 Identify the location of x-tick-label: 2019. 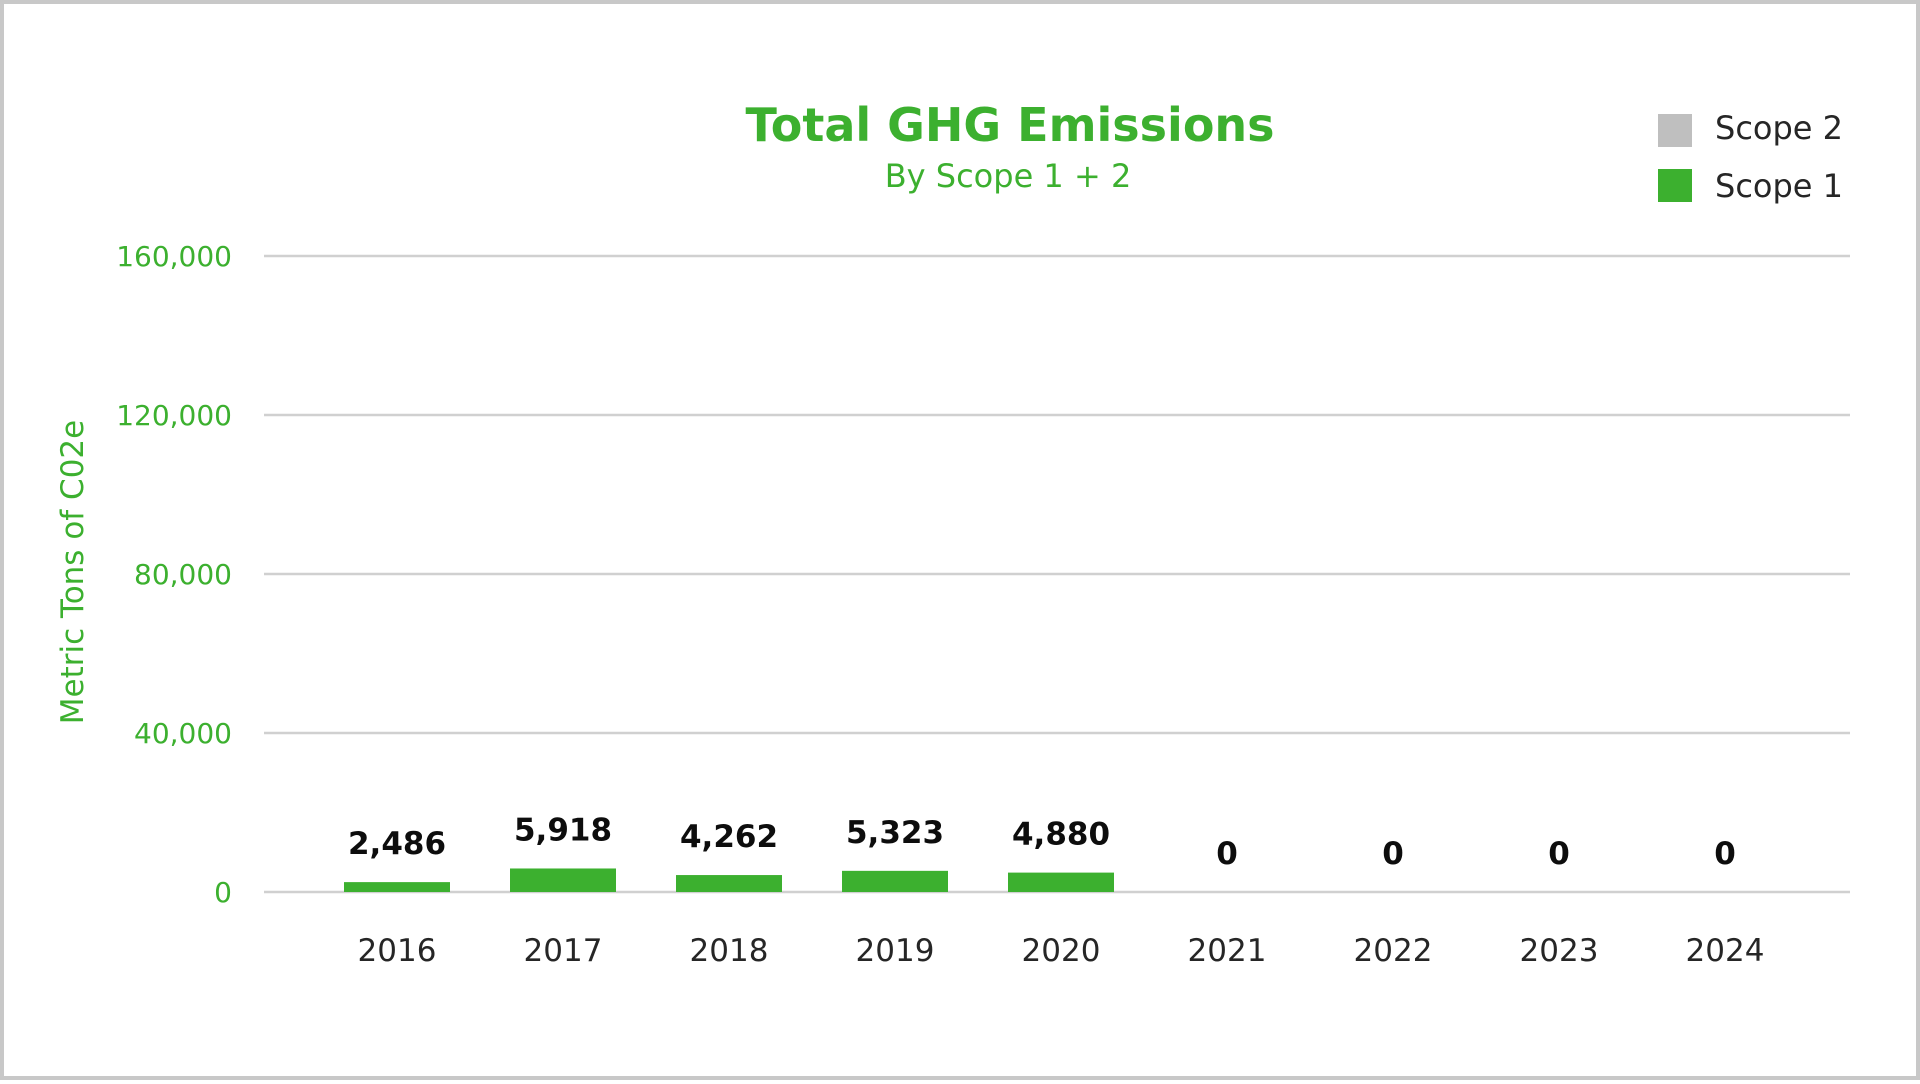
(895, 951).